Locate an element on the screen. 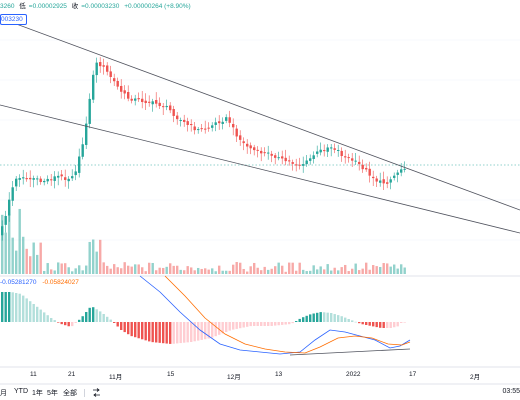 This screenshot has width=520, height=400. timeframe-month-button: 月 is located at coordinates (3, 393).